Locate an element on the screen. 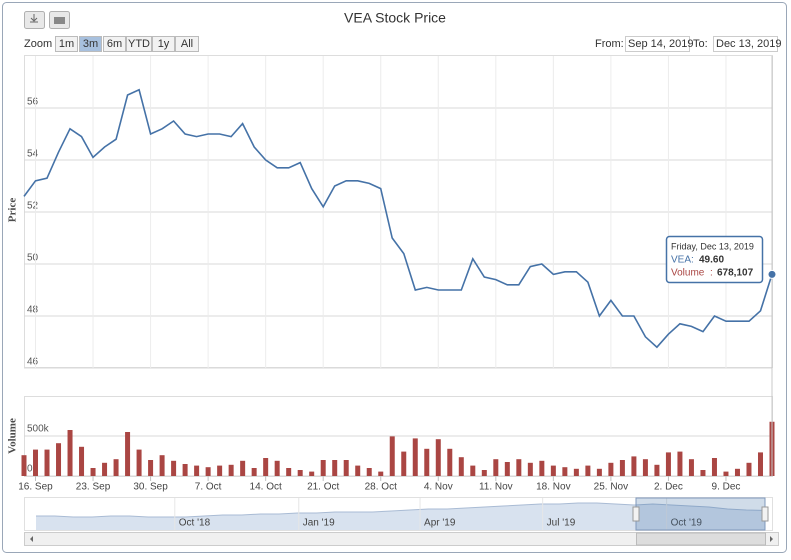 Image resolution: width=791 pixels, height=560 pixels. x-tick-label: 16. Sep is located at coordinates (35, 487).